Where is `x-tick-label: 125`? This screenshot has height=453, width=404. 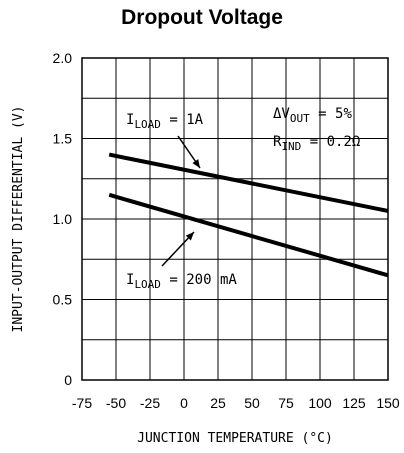
x-tick-label: 125 is located at coordinates (354, 403).